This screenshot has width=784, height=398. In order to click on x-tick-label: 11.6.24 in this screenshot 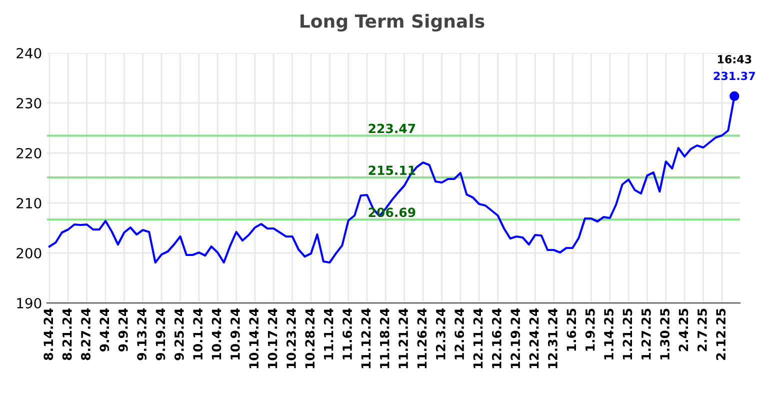, I will do `click(347, 334)`.